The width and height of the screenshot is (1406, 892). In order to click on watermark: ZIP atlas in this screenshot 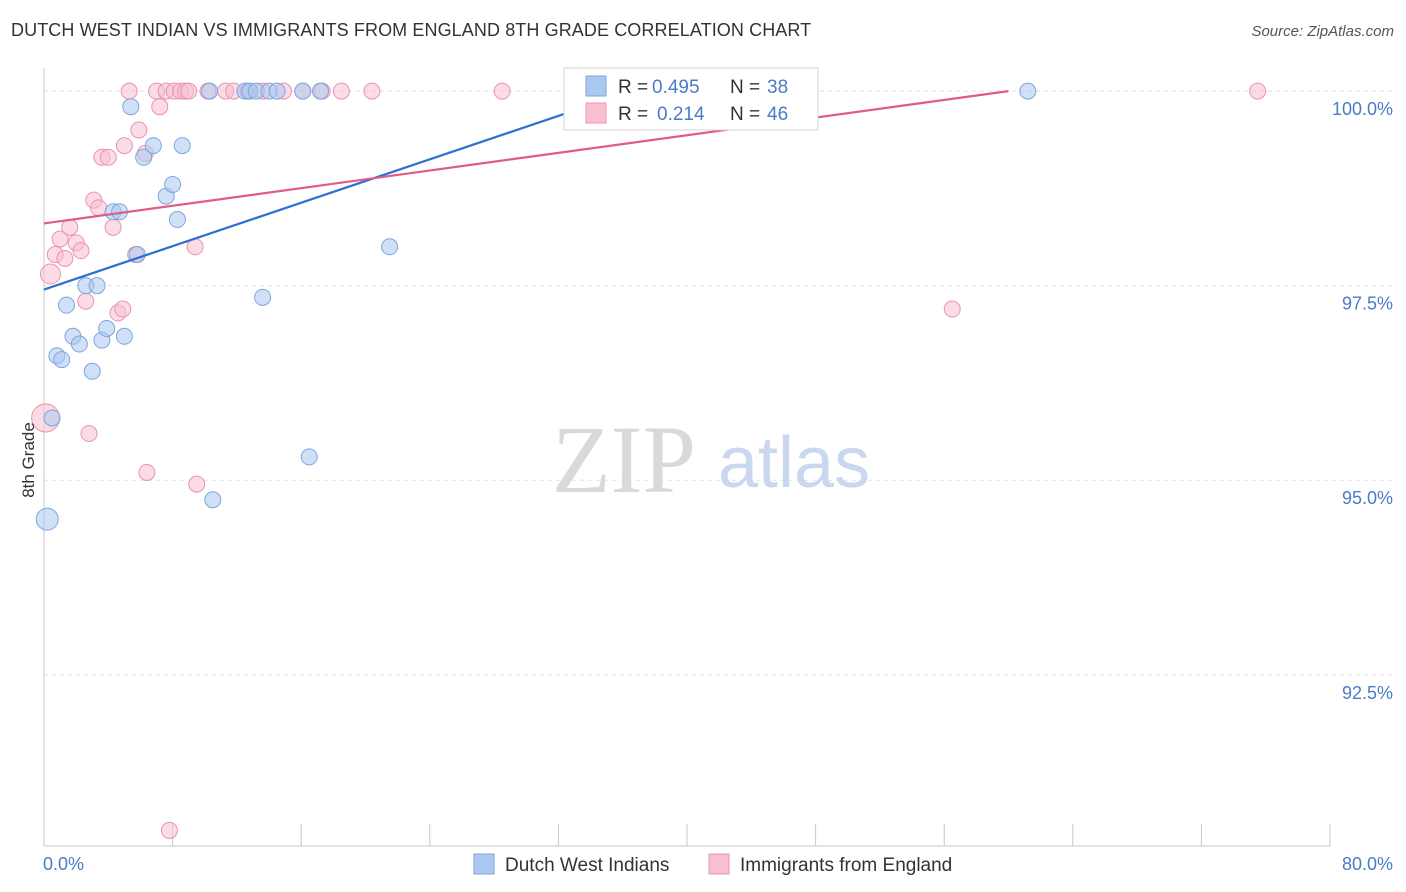, I will do `click(711, 459)`.